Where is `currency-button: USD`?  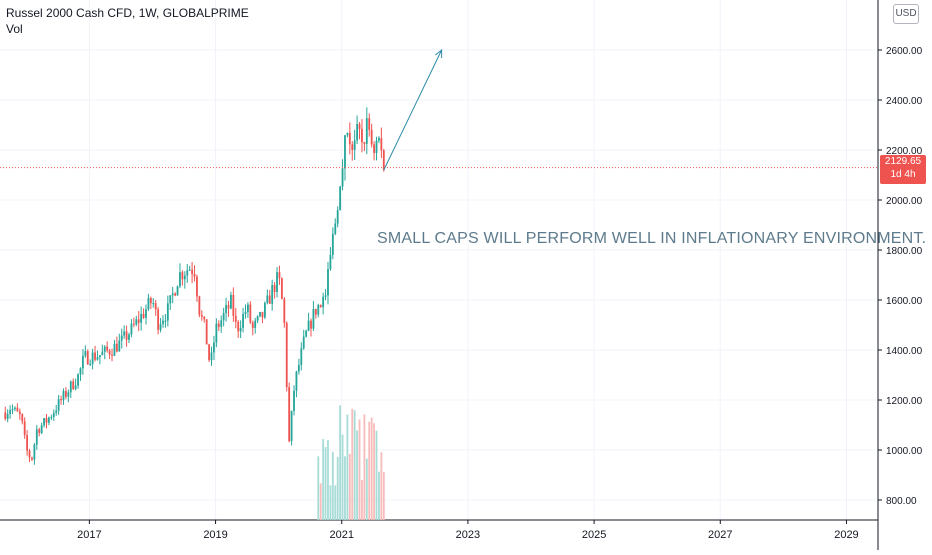
currency-button: USD is located at coordinates (906, 14).